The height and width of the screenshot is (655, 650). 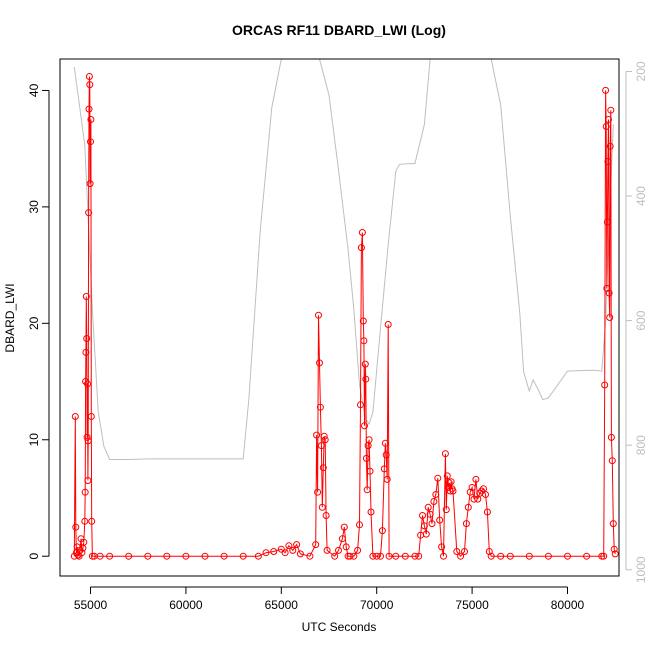 I want to click on x-tick-label: 80000, so click(x=568, y=605).